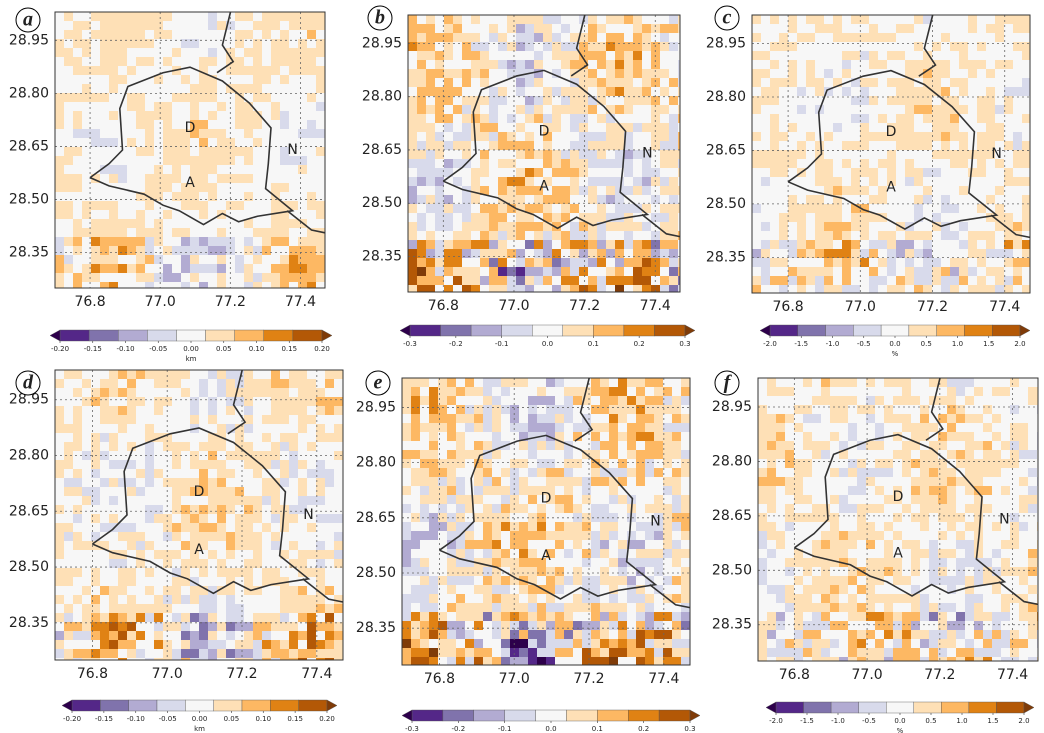 This screenshot has width=1044, height=733. I want to click on place-label: D, so click(544, 131).